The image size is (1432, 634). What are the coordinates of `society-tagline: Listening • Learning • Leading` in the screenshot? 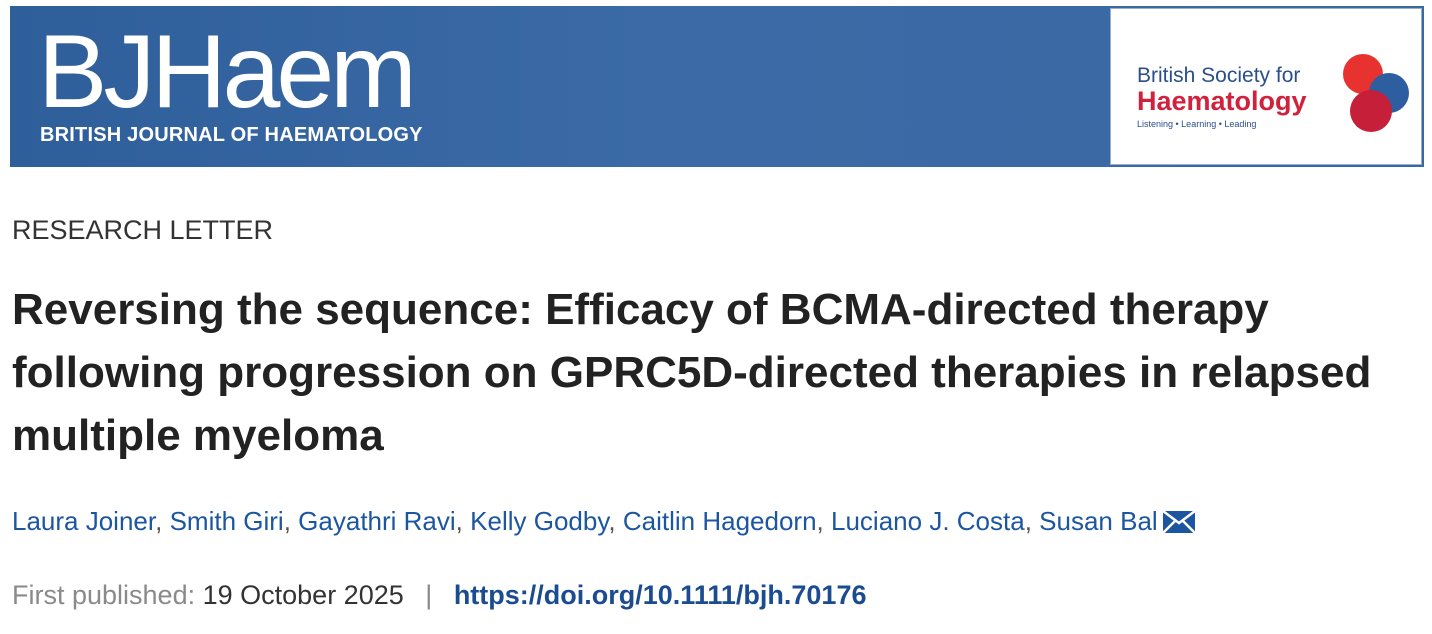 It's located at (1197, 124).